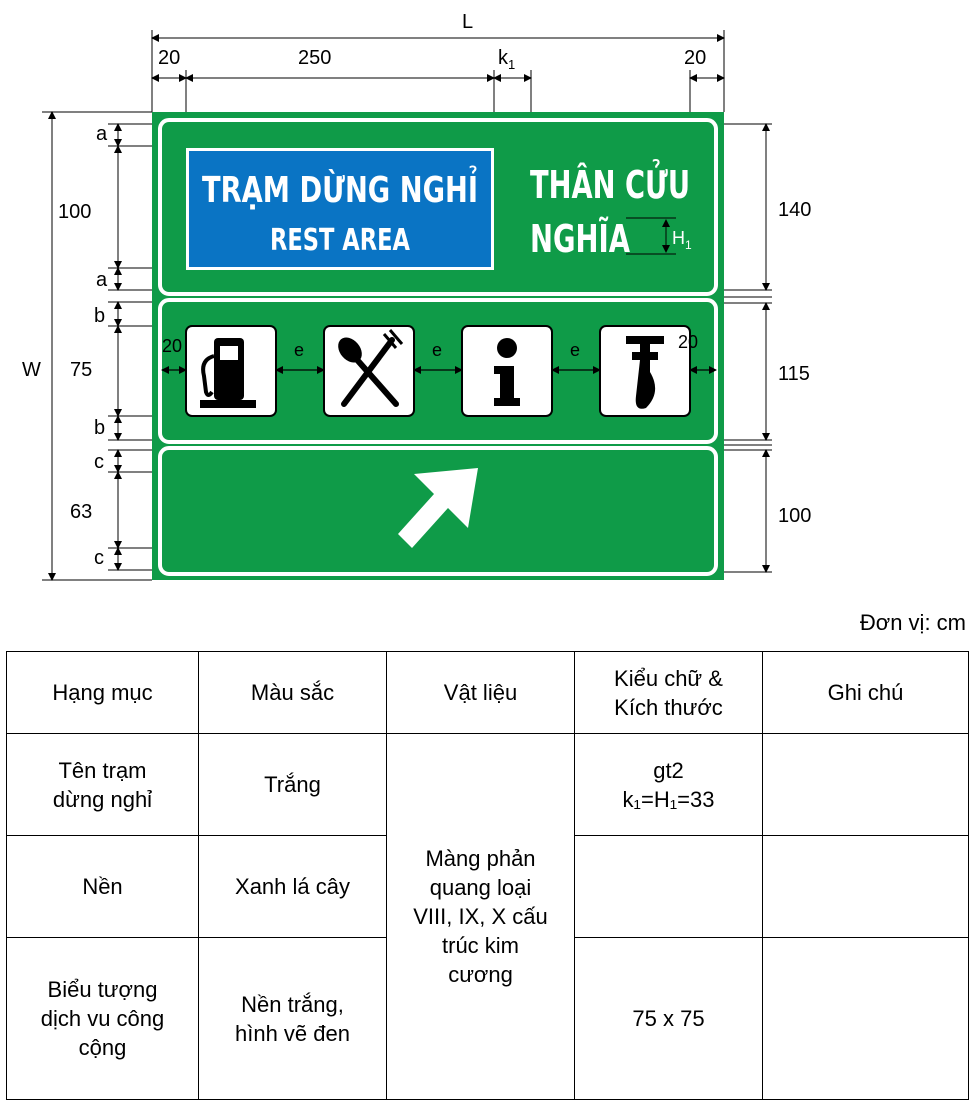  What do you see at coordinates (668, 707) in the screenshot?
I see `header-font-line2: Kích thước` at bounding box center [668, 707].